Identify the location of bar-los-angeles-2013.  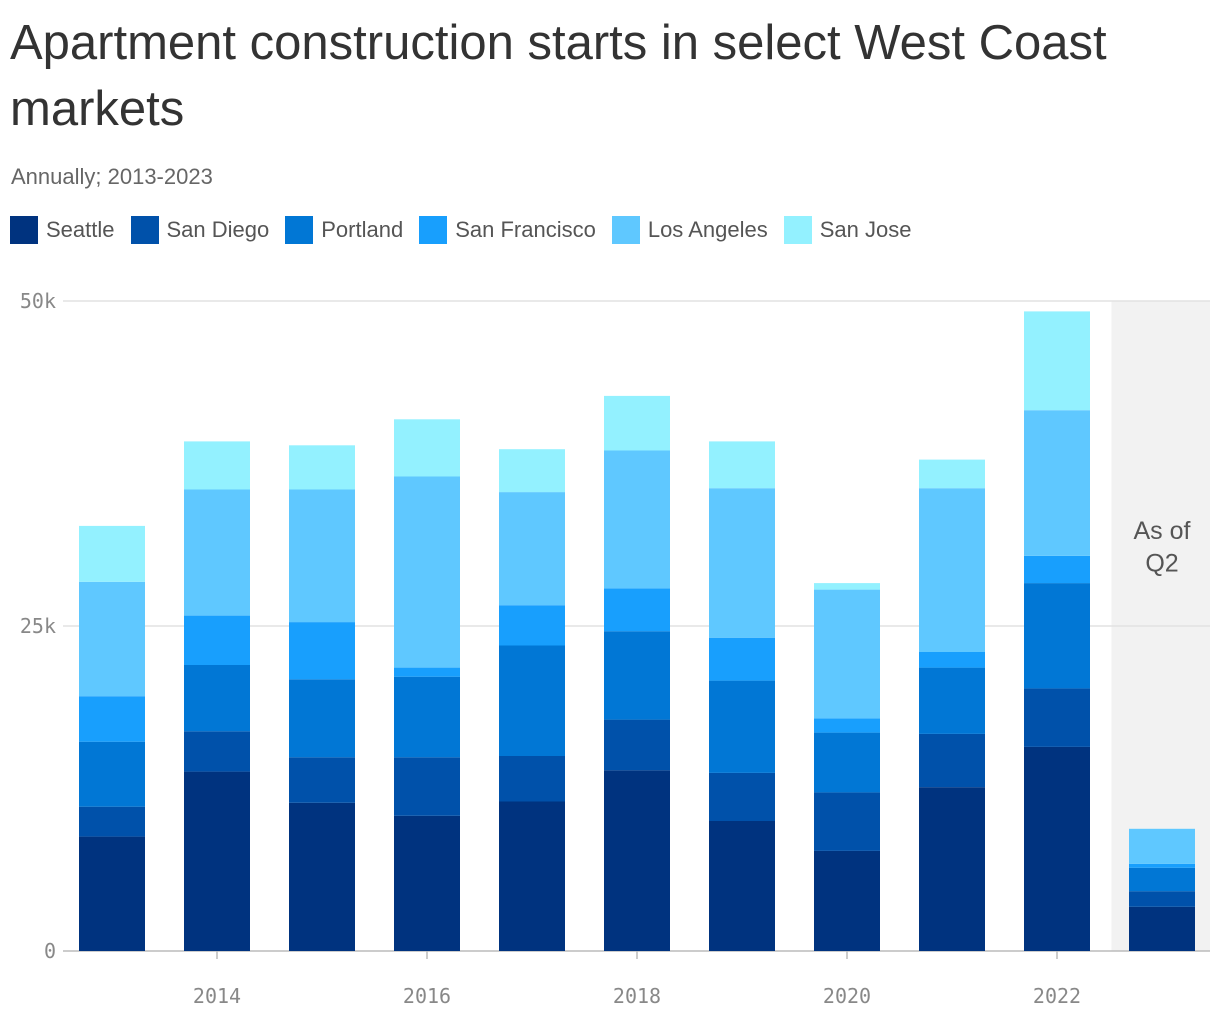
(112, 639).